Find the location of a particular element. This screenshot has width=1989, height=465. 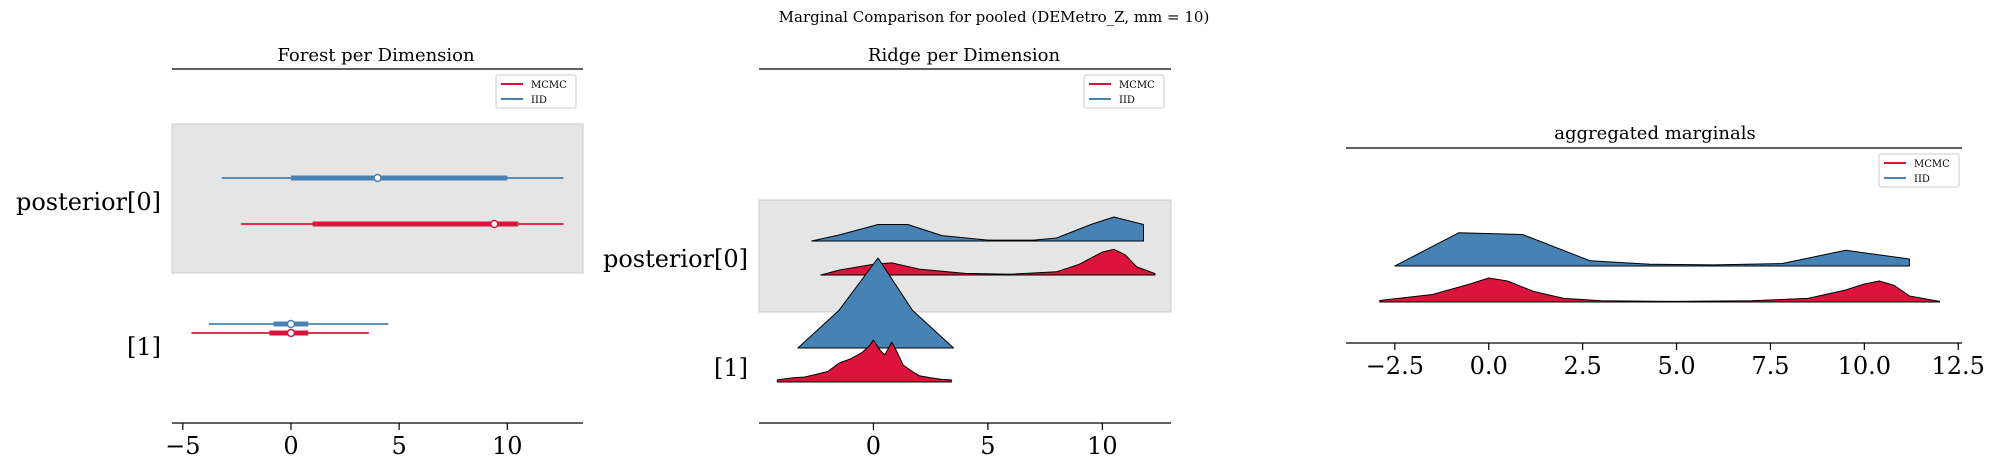

aggregated-xtick-label: 12.5 is located at coordinates (1958, 366).